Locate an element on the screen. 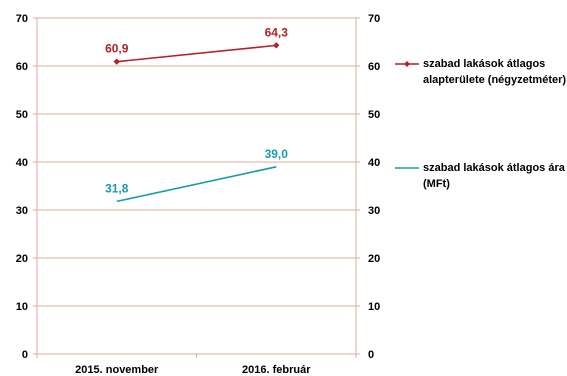 This screenshot has width=567, height=376. y-tick-right-20: 20 is located at coordinates (374, 259).